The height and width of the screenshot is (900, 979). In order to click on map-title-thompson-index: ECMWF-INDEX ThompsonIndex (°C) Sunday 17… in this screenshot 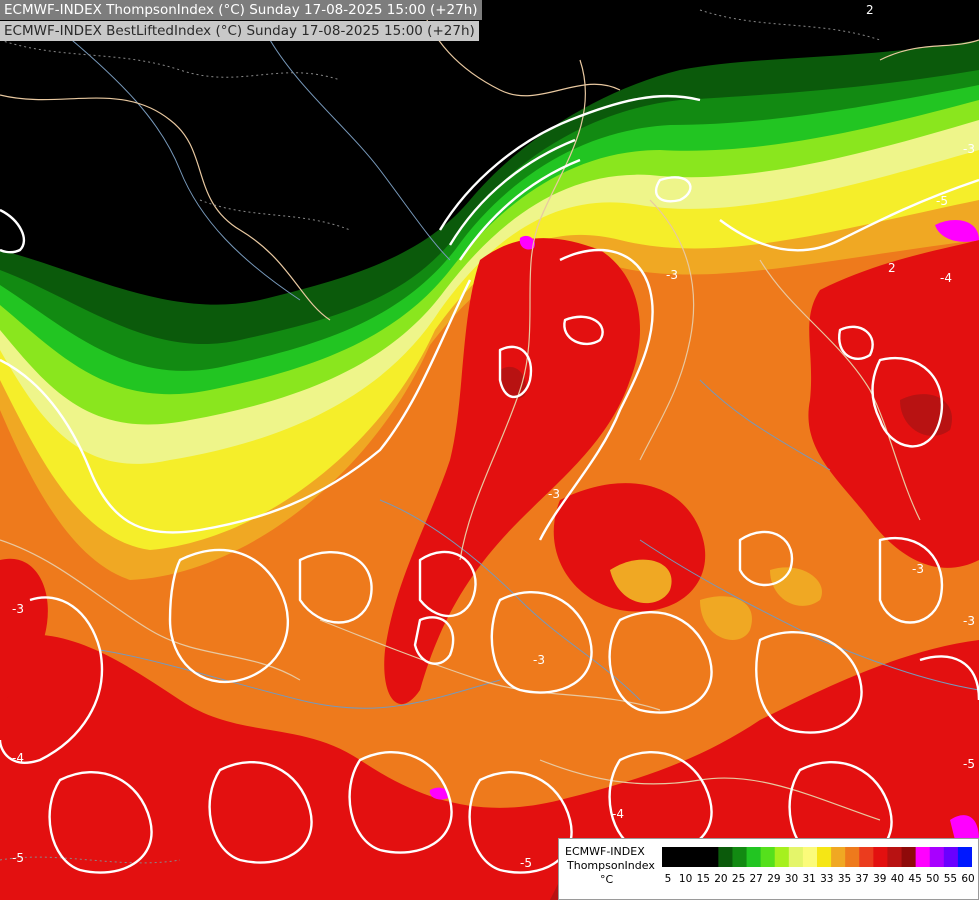, I will do `click(241, 10)`.